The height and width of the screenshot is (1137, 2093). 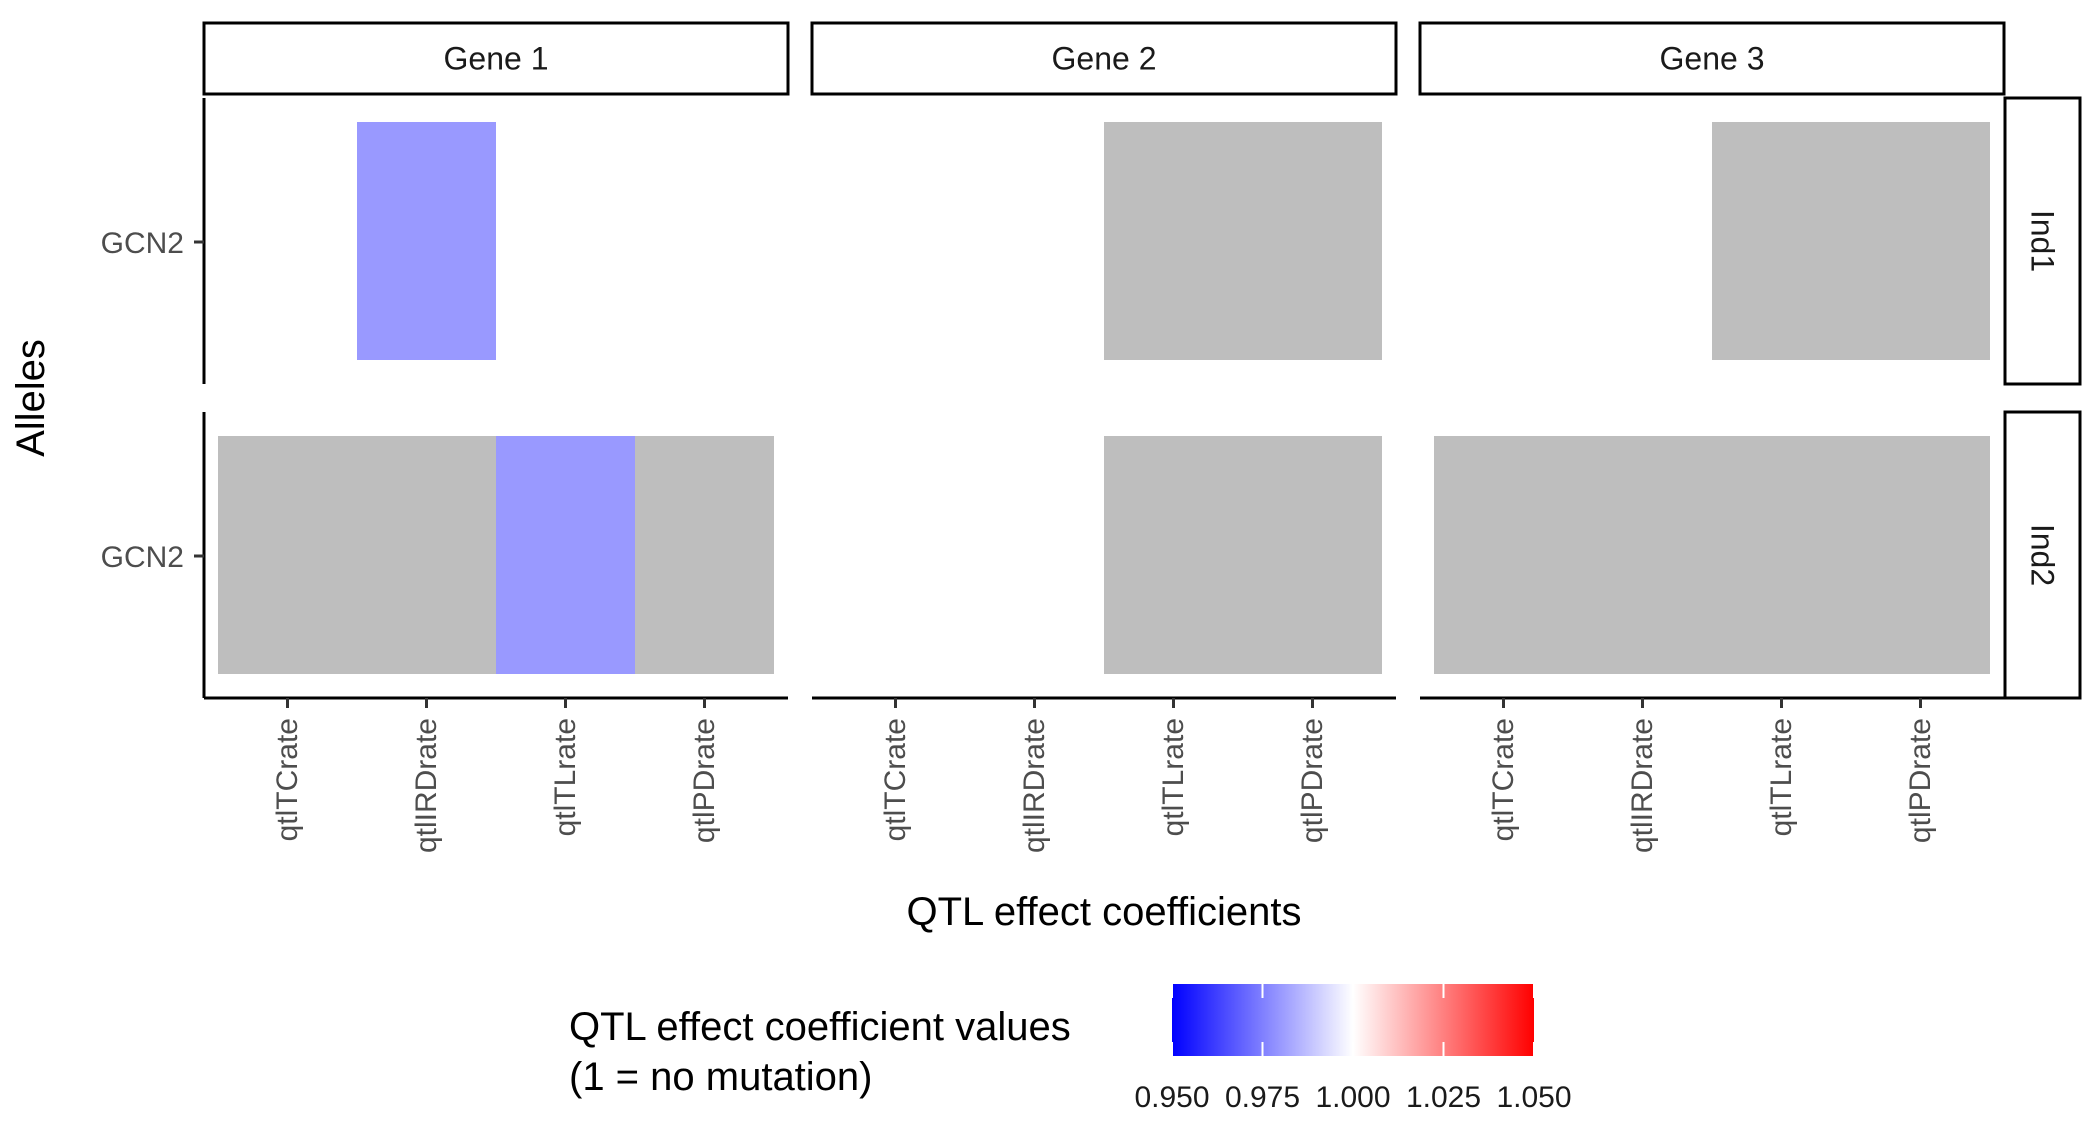 What do you see at coordinates (721, 1077) in the screenshot?
I see `legend-subtitle: (1 = no mutation)` at bounding box center [721, 1077].